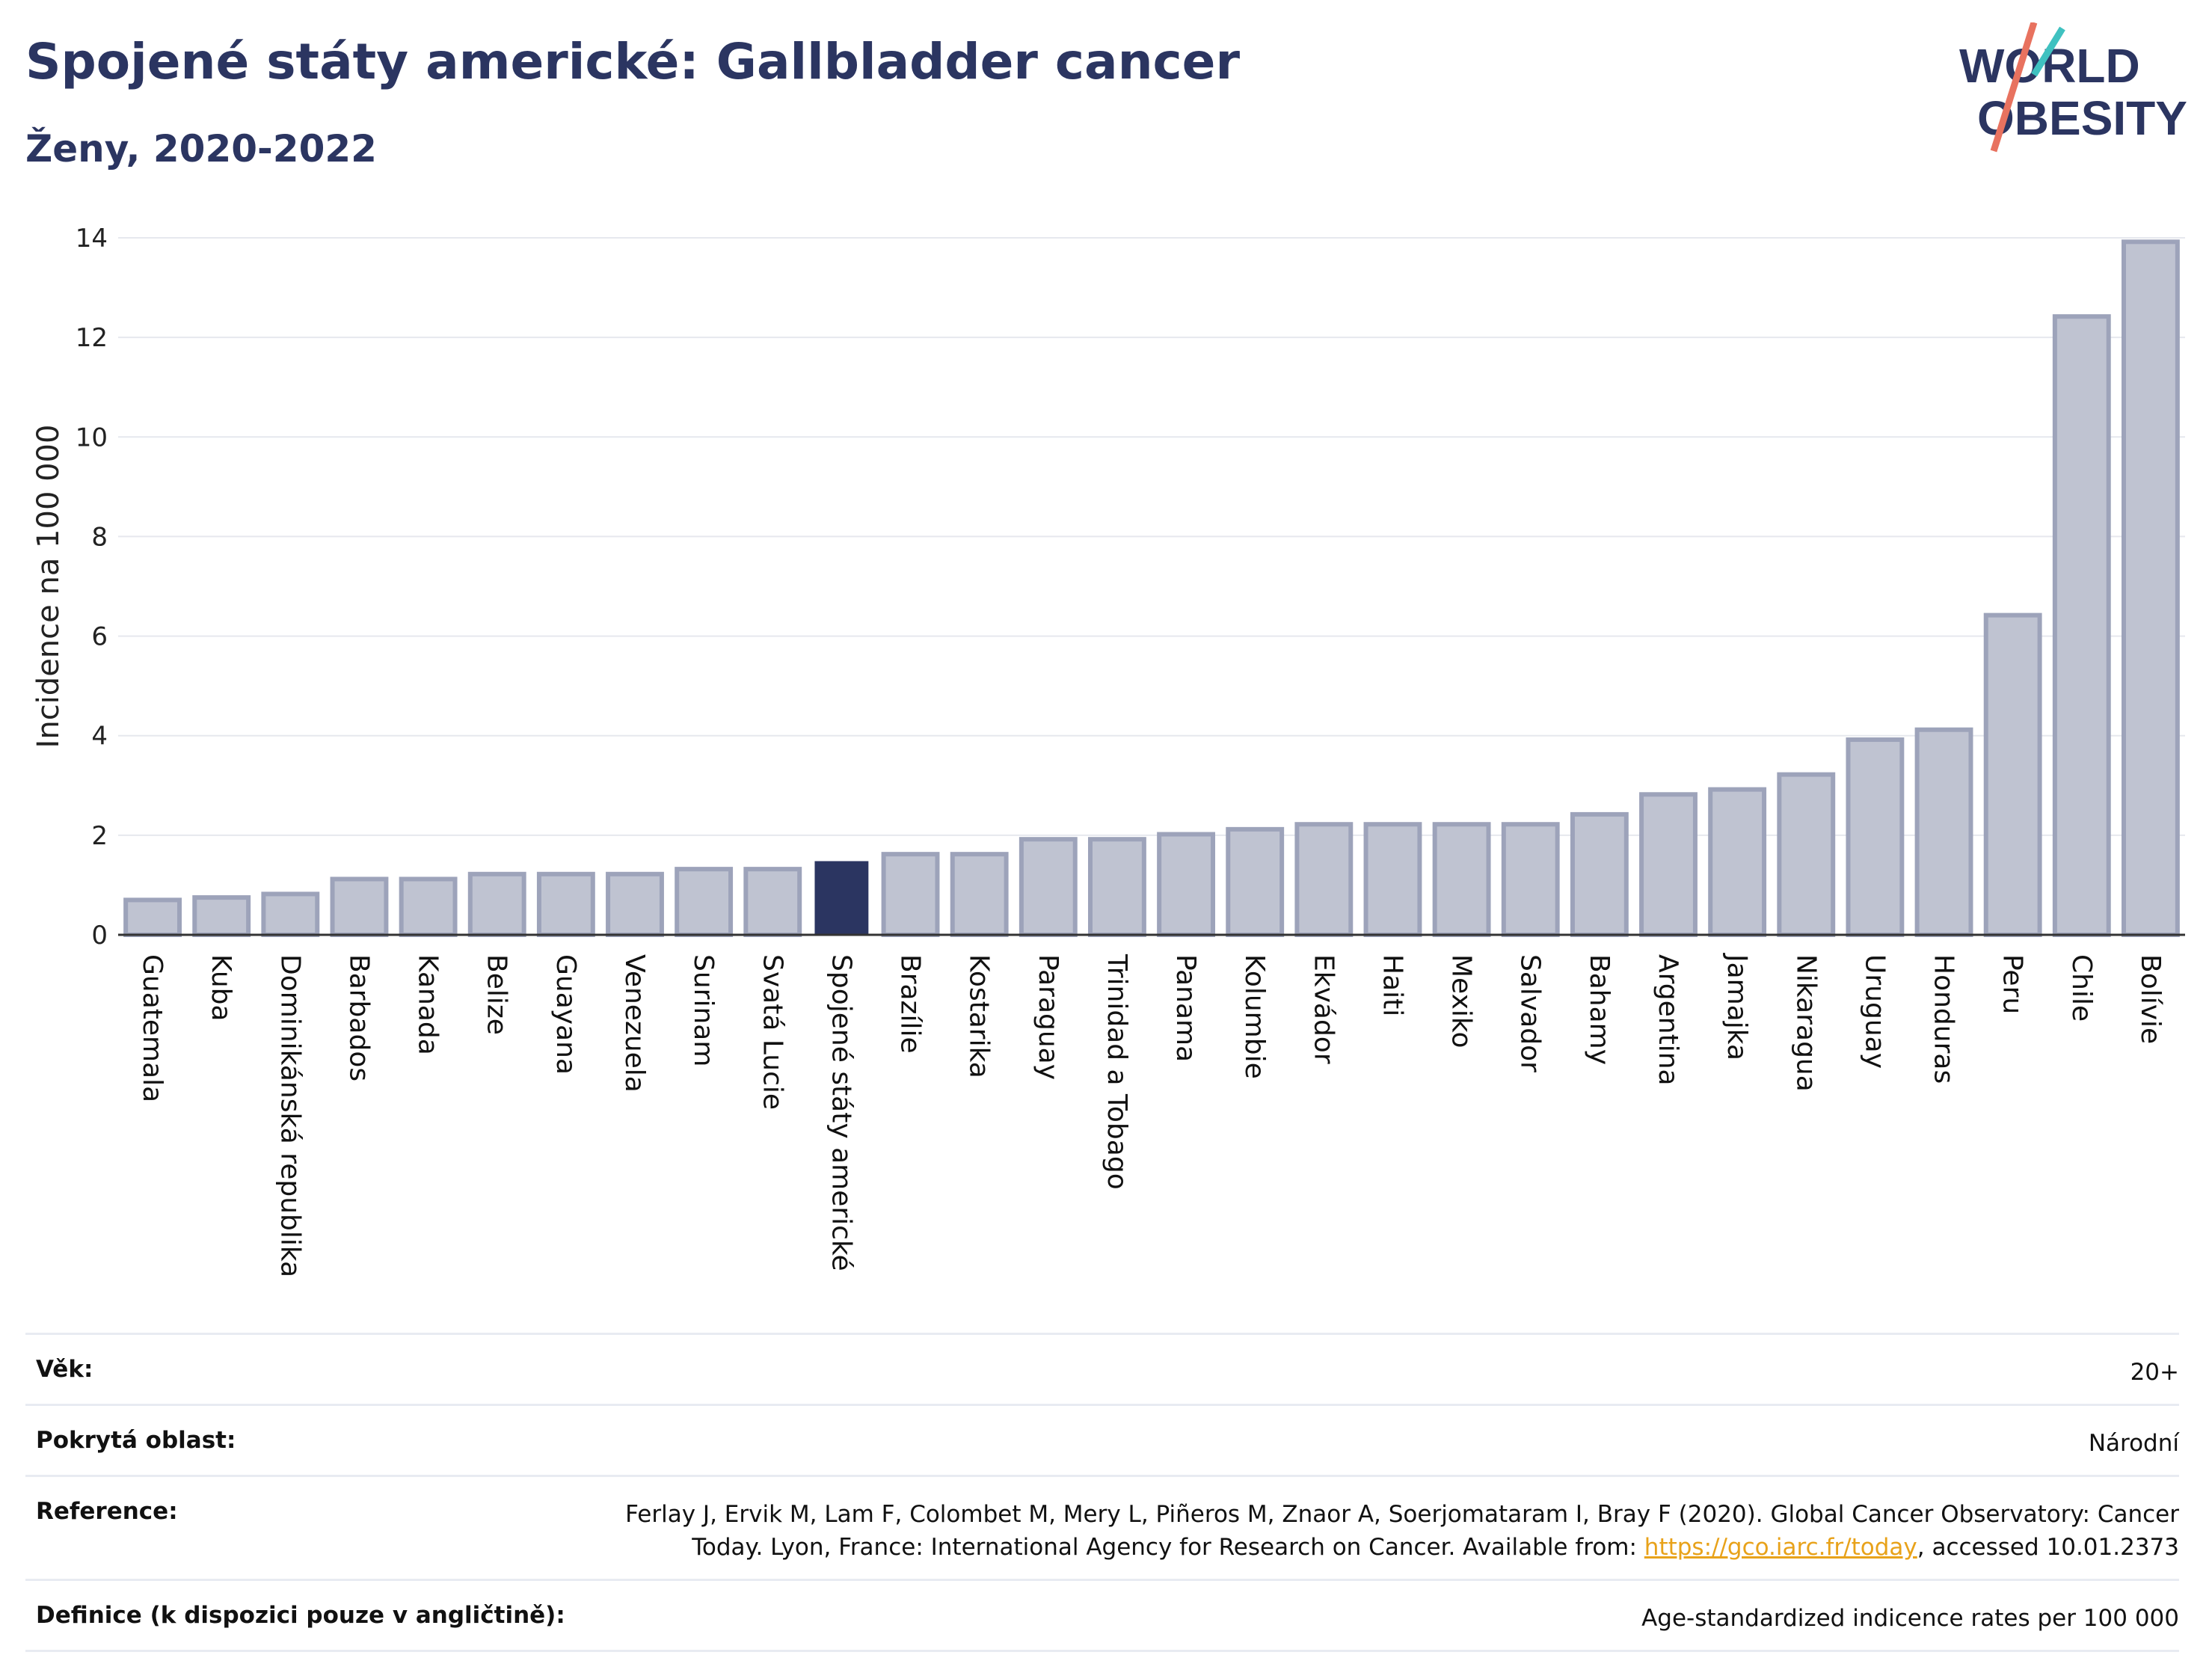  Describe the element at coordinates (99, 936) in the screenshot. I see `y-tick-label: 0` at that location.